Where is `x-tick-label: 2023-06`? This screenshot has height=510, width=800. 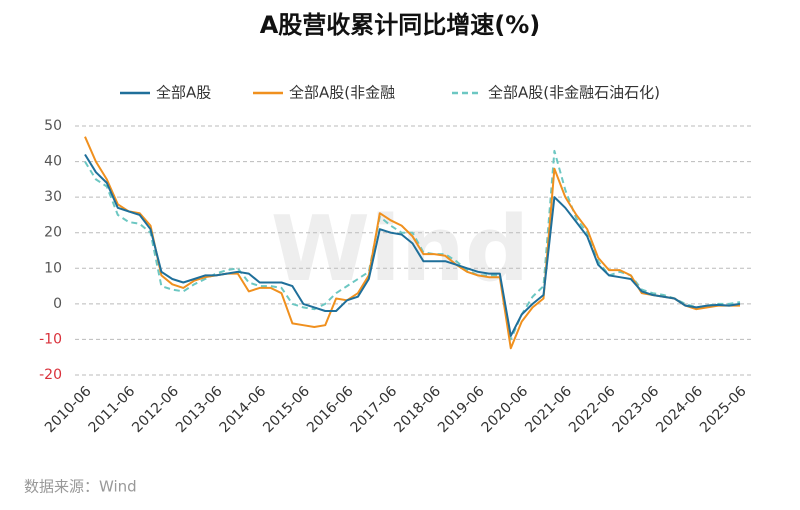 x-tick-label: 2023-06 is located at coordinates (636, 409).